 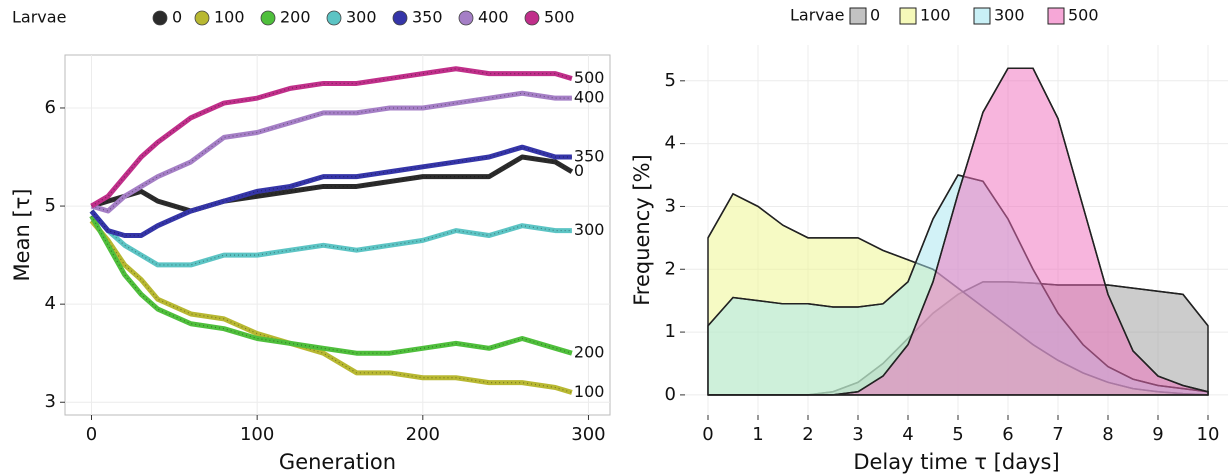 What do you see at coordinates (295, 17) in the screenshot?
I see `legend-label: 200` at bounding box center [295, 17].